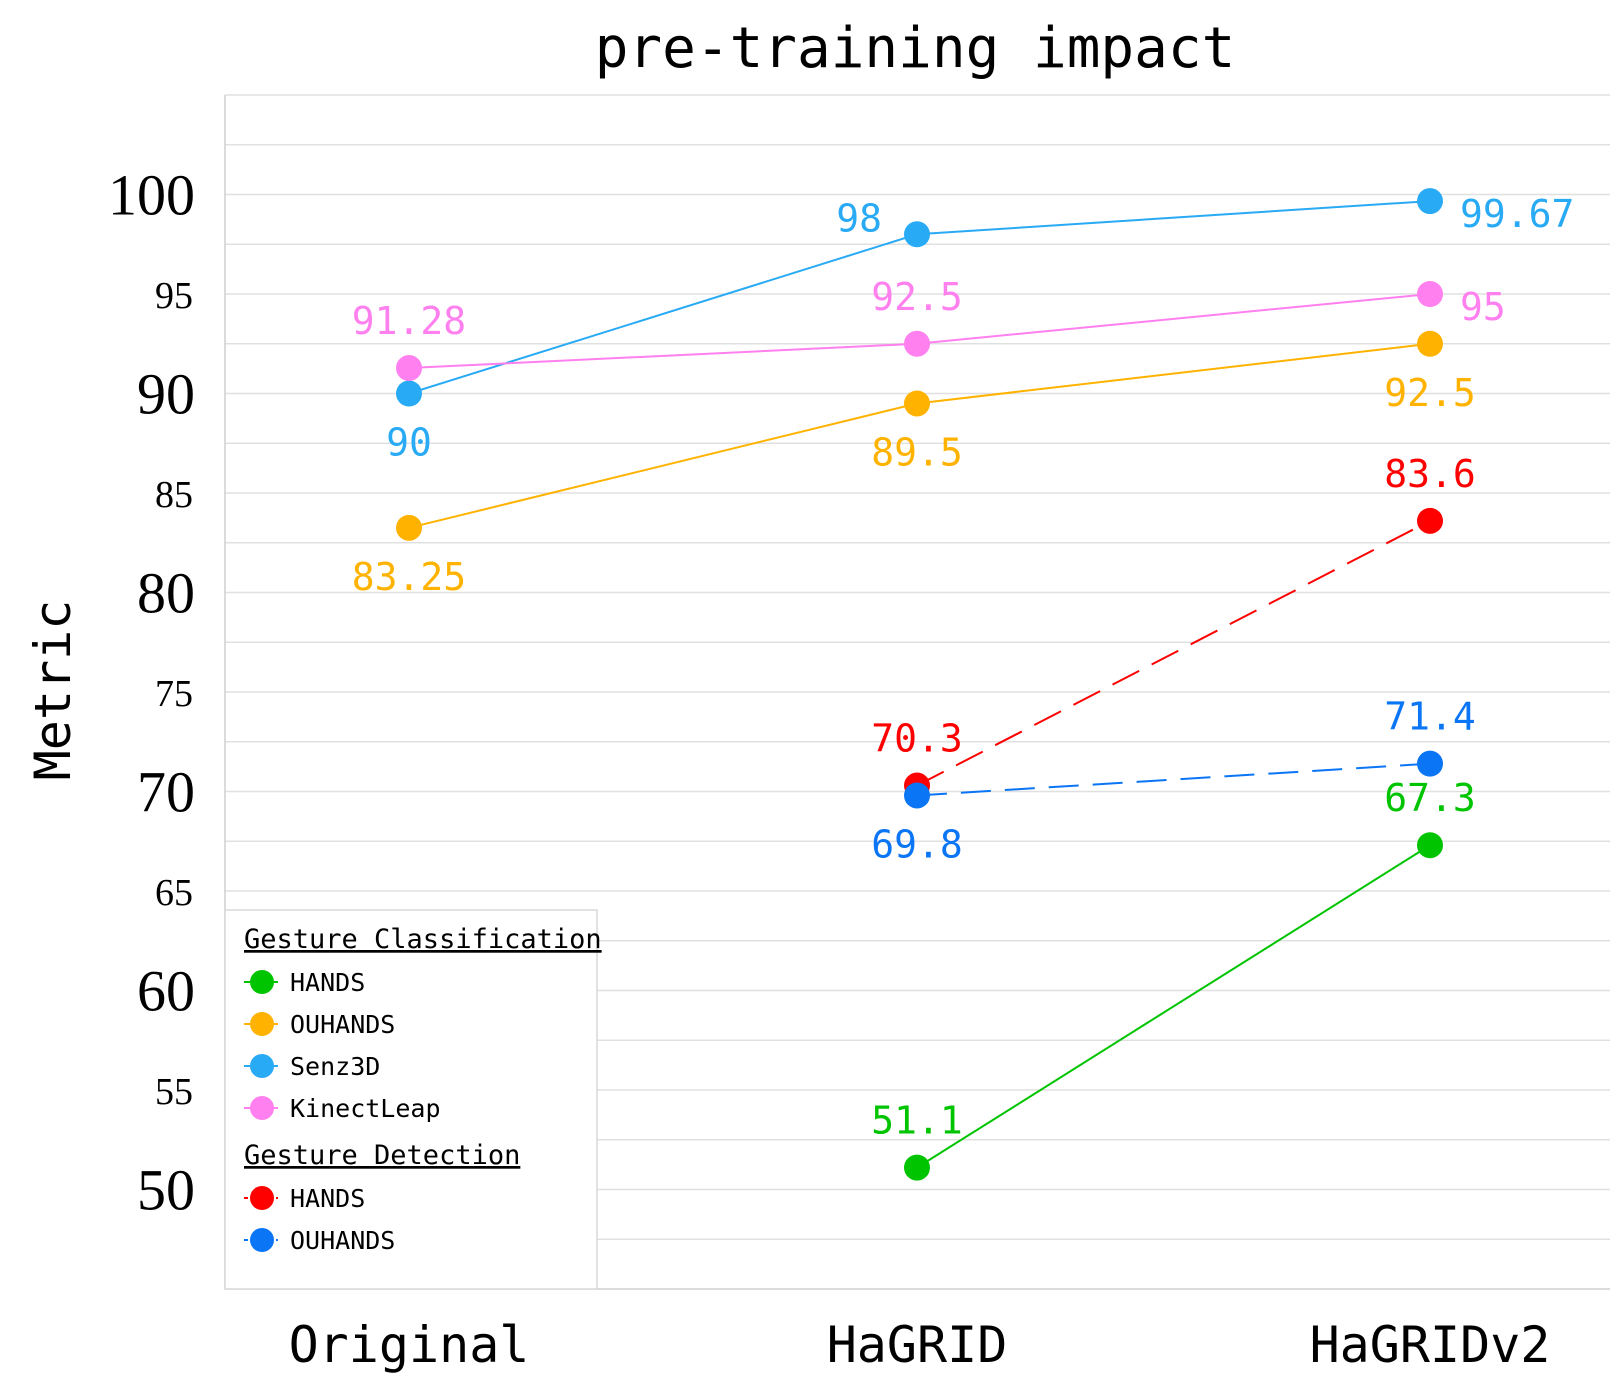  What do you see at coordinates (166, 991) in the screenshot?
I see `y-tick-label: 60` at bounding box center [166, 991].